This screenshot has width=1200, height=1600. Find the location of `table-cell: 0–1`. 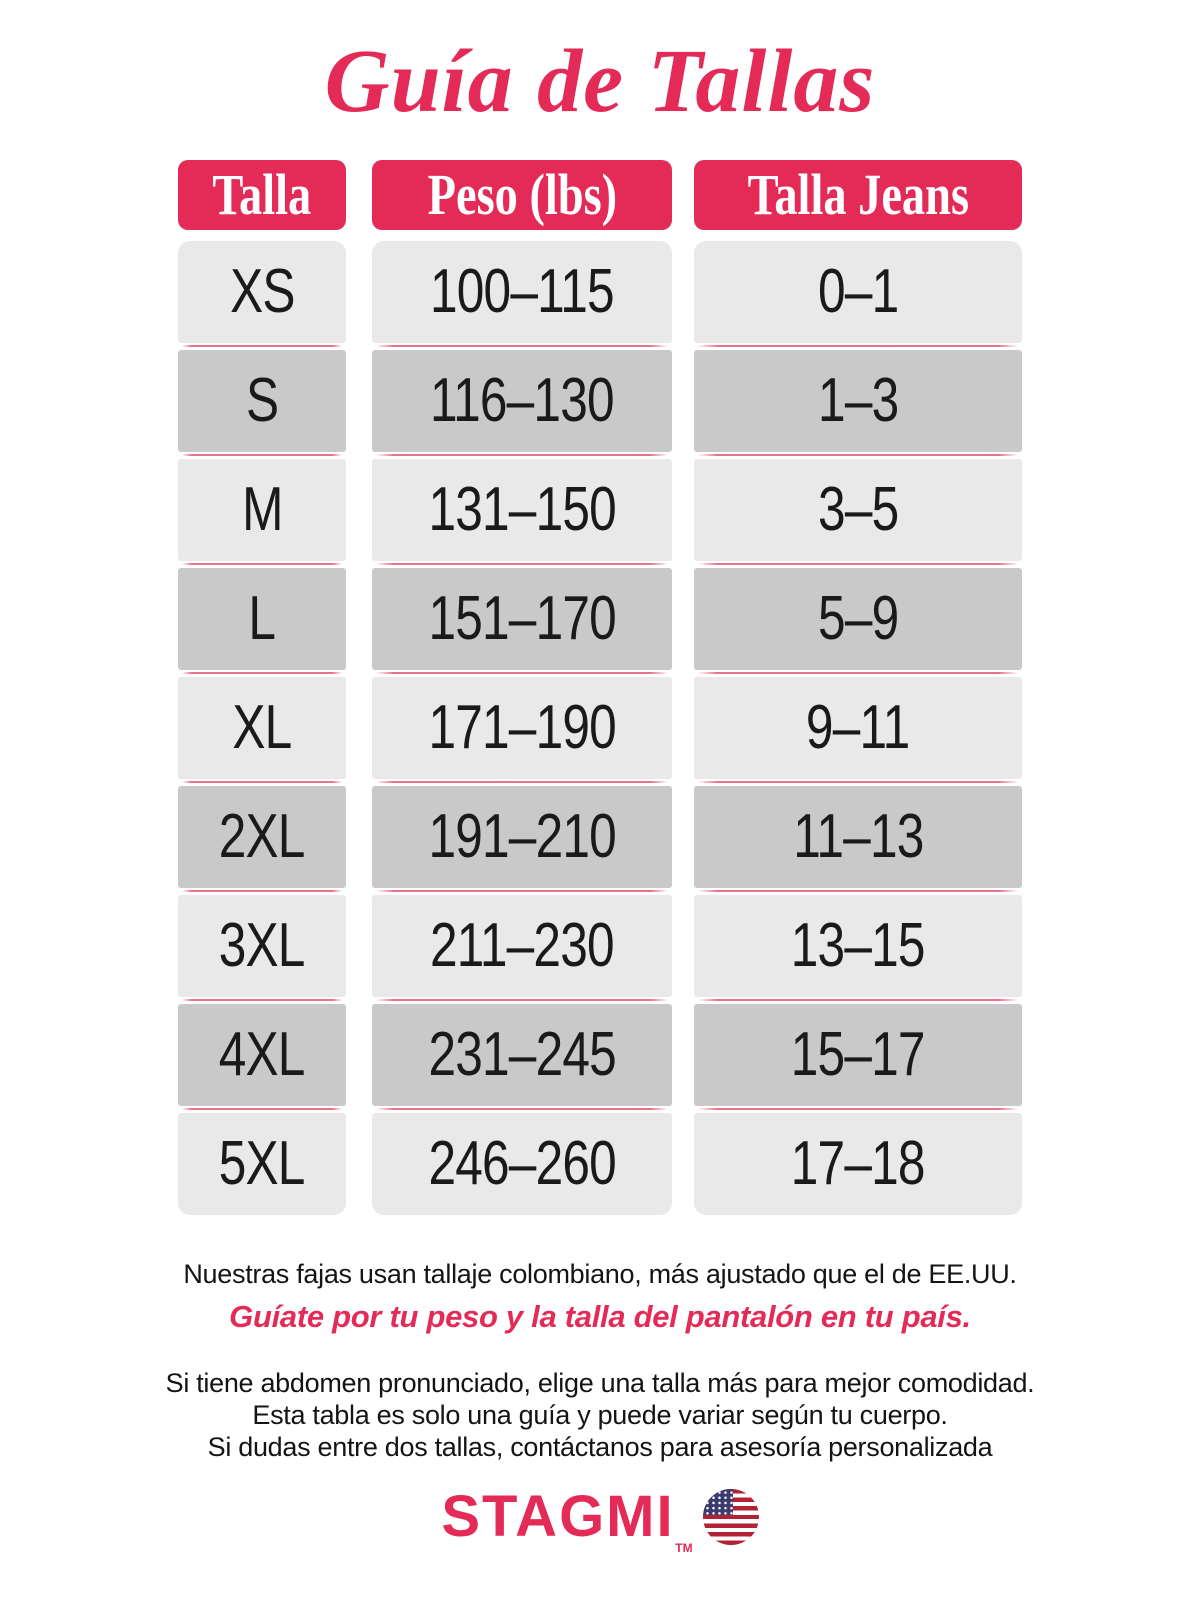

table-cell: 0–1 is located at coordinates (858, 291).